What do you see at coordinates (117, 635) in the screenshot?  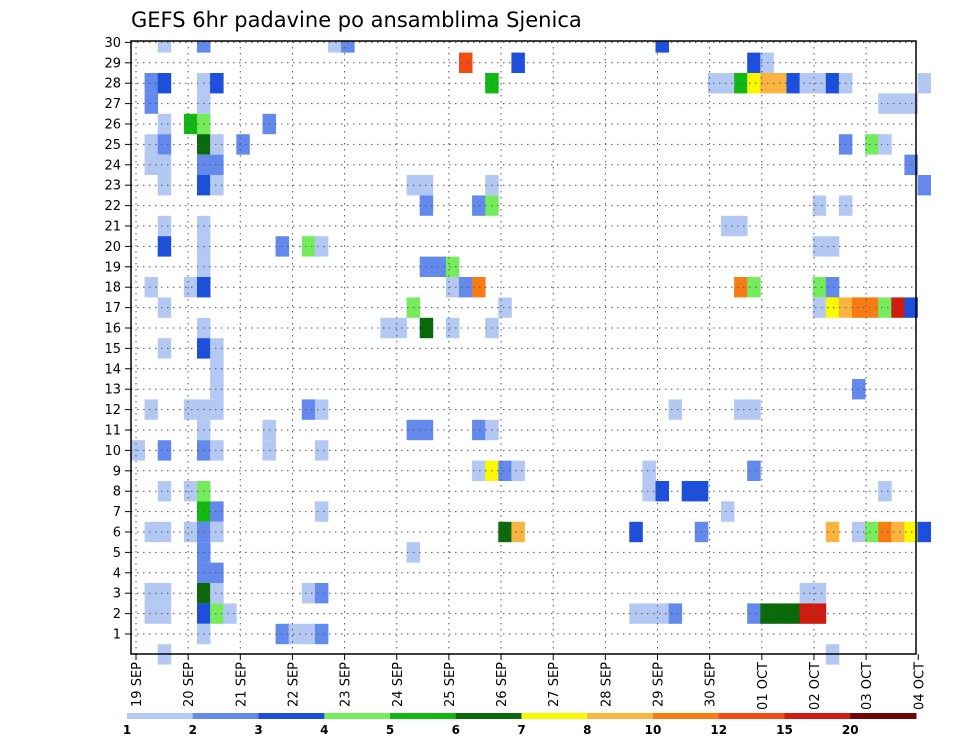 I see `y-tick-label: 1` at bounding box center [117, 635].